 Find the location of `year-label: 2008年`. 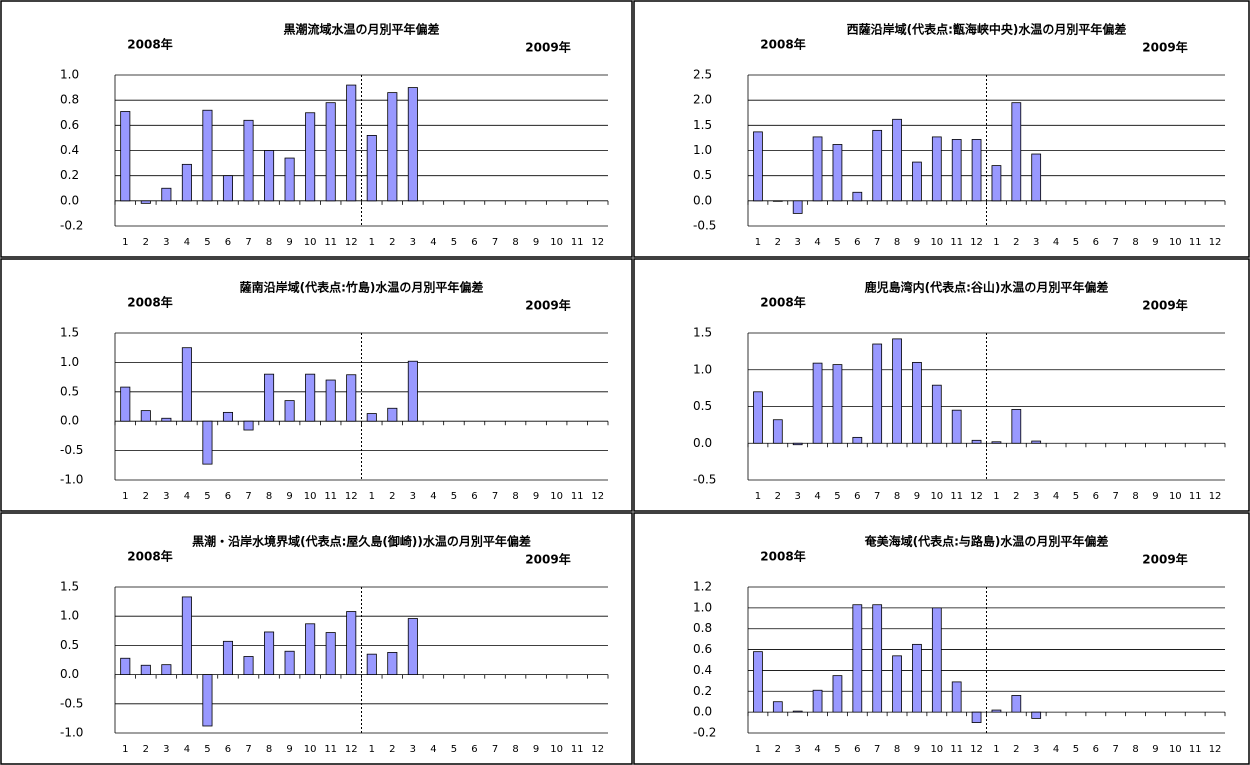

year-label: 2008年 is located at coordinates (782, 302).